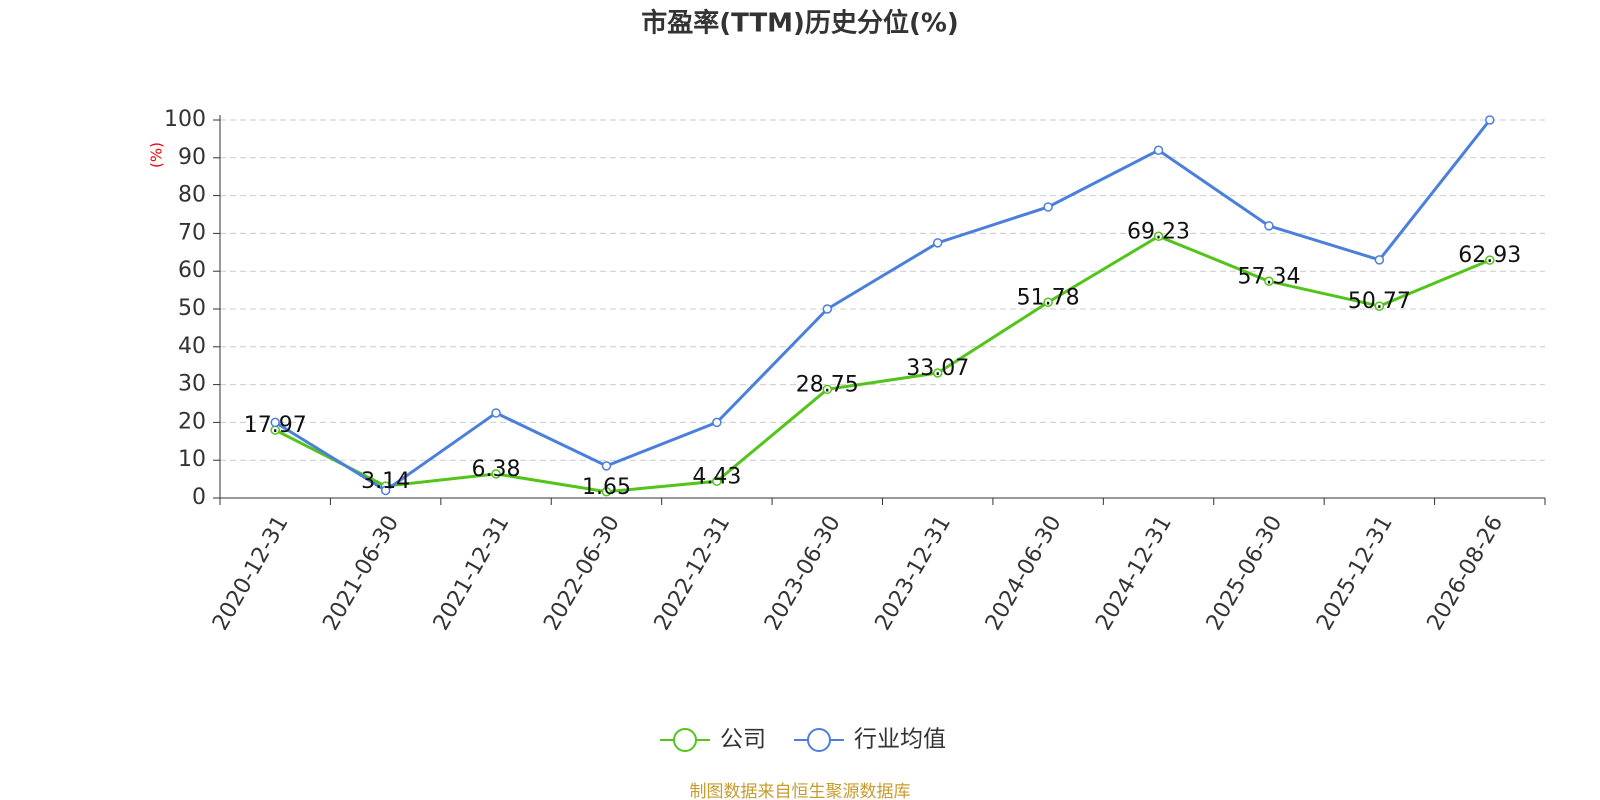  I want to click on y-tick-label: 60, so click(192, 270).